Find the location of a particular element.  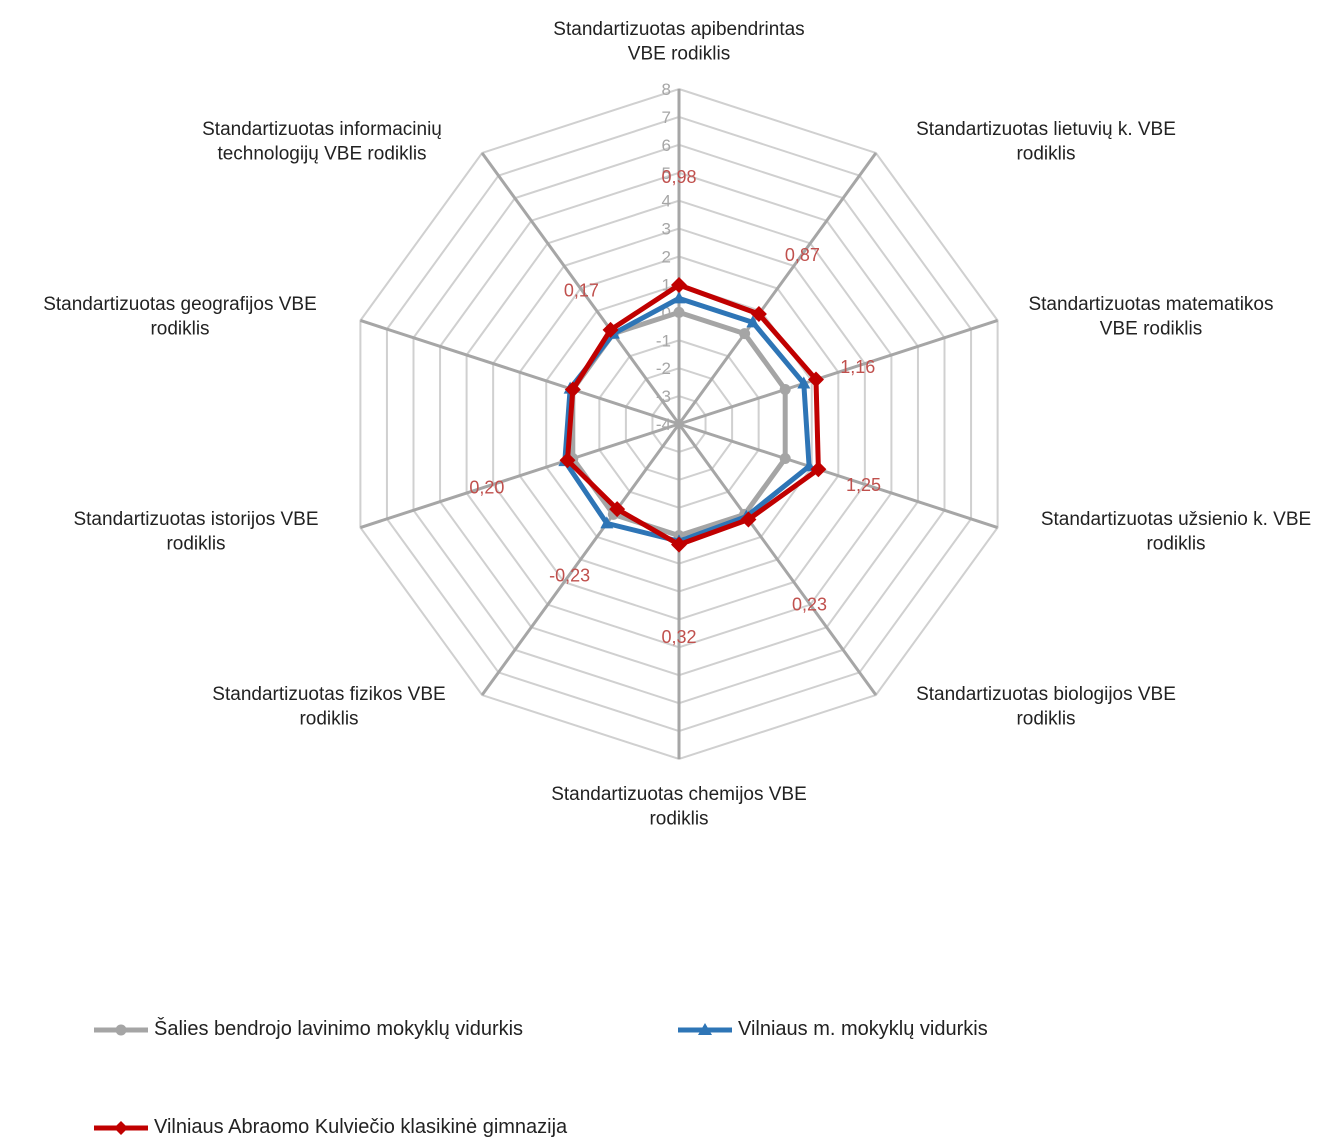

tick-label: 3 is located at coordinates (666, 229).